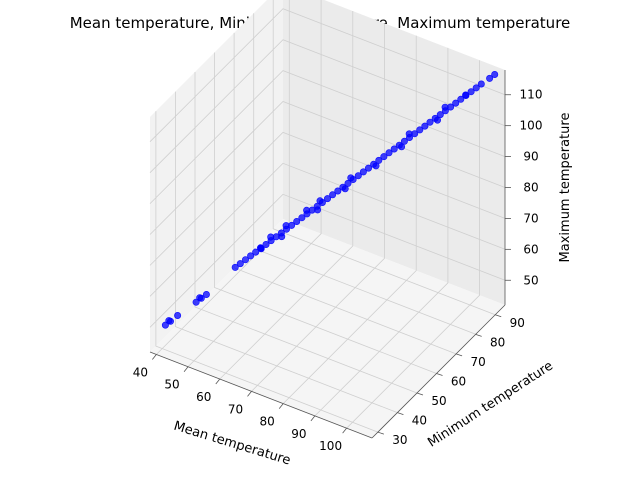 The image size is (640, 484). I want to click on x-tick-label: 100, so click(330, 446).